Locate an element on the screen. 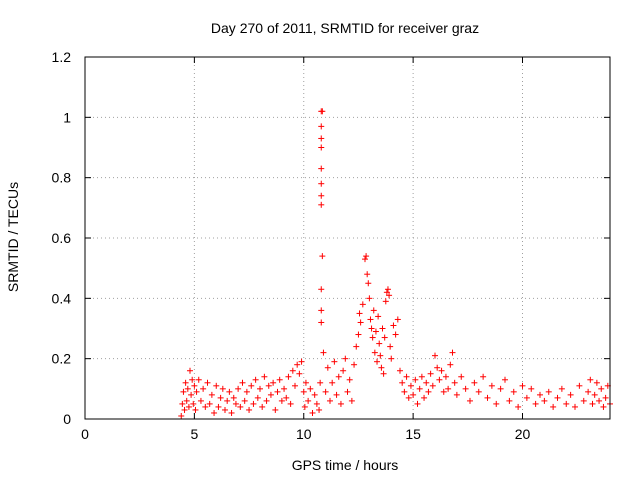  x-tick-label: 5 is located at coordinates (194, 434).